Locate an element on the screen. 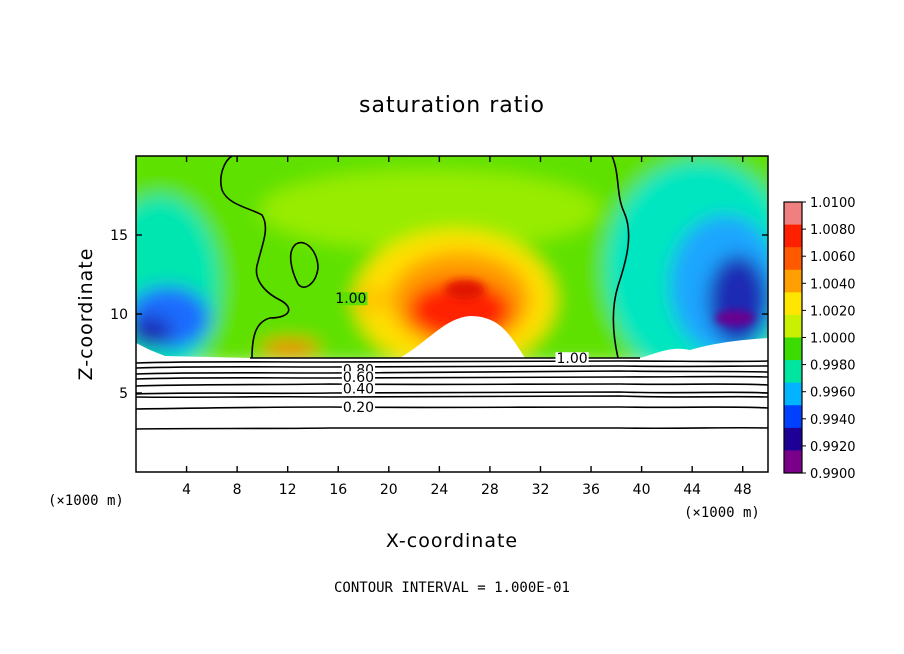  field-low-orange is located at coordinates (290, 348).